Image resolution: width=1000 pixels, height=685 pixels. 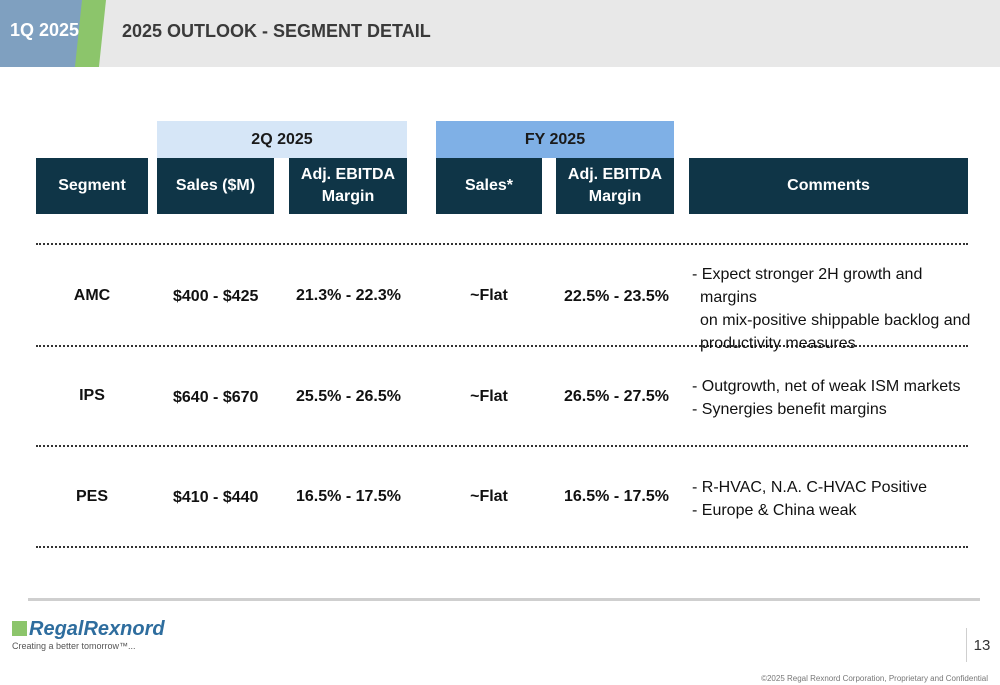 What do you see at coordinates (616, 396) in the screenshot?
I see `adj-margin-fy: 26.5% - 27.5%` at bounding box center [616, 396].